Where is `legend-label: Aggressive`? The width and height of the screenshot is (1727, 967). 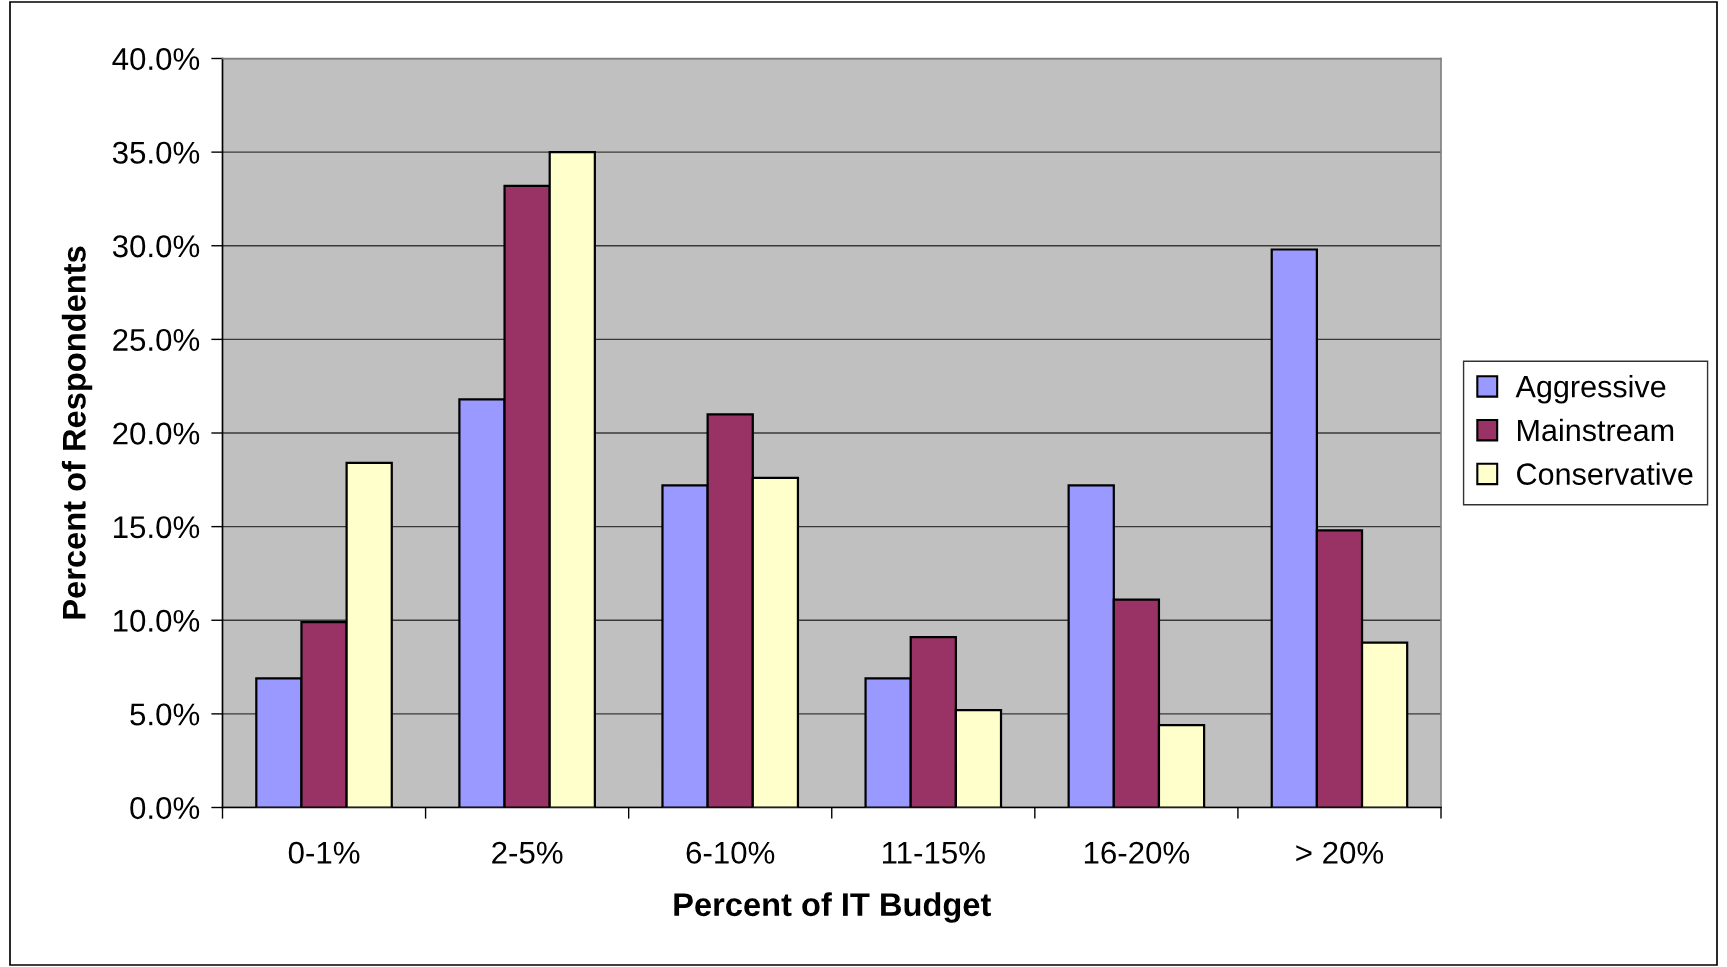 legend-label: Aggressive is located at coordinates (1590, 389).